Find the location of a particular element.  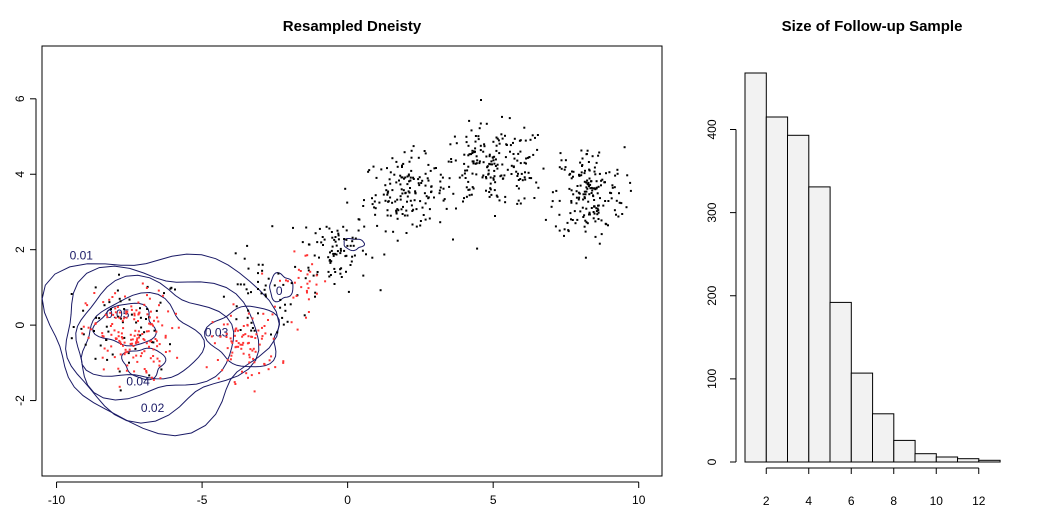

histogram-bar is located at coordinates (968, 460).